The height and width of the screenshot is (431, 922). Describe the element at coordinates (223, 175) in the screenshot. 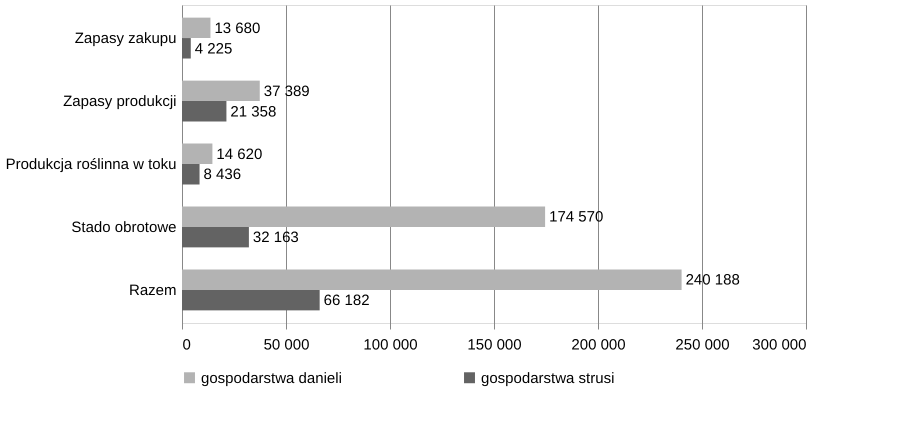

I see `data-label: 8 436` at that location.